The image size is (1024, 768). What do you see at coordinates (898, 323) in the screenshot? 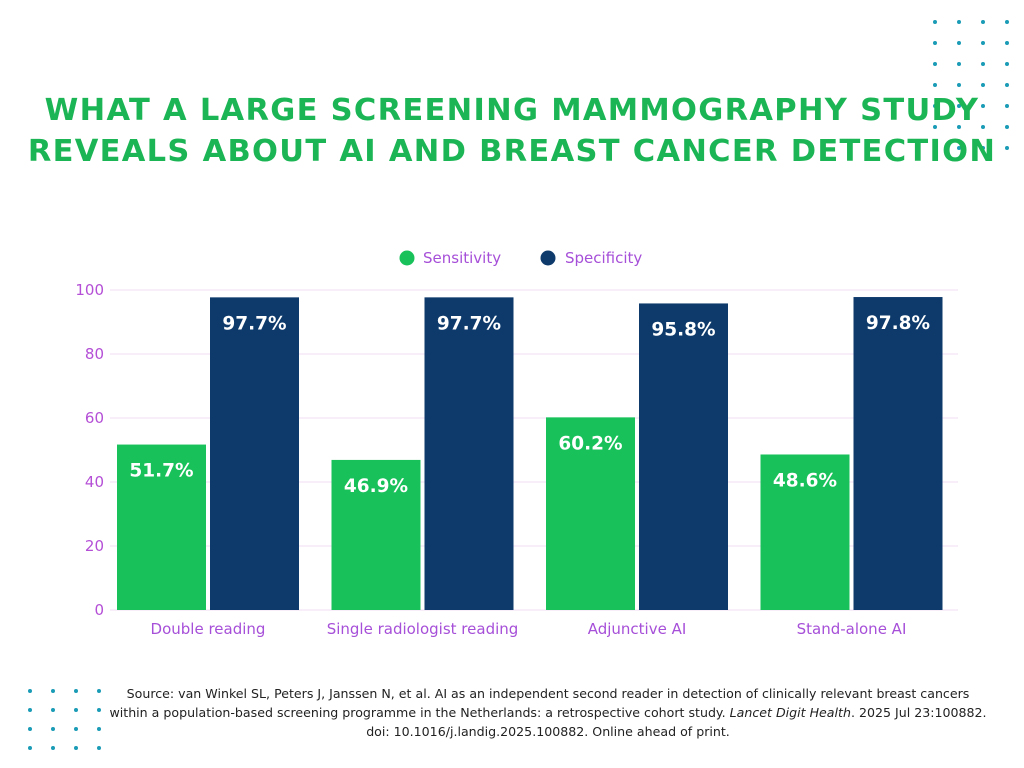
I see `bar-label-specificity-4: 97.8%` at bounding box center [898, 323].